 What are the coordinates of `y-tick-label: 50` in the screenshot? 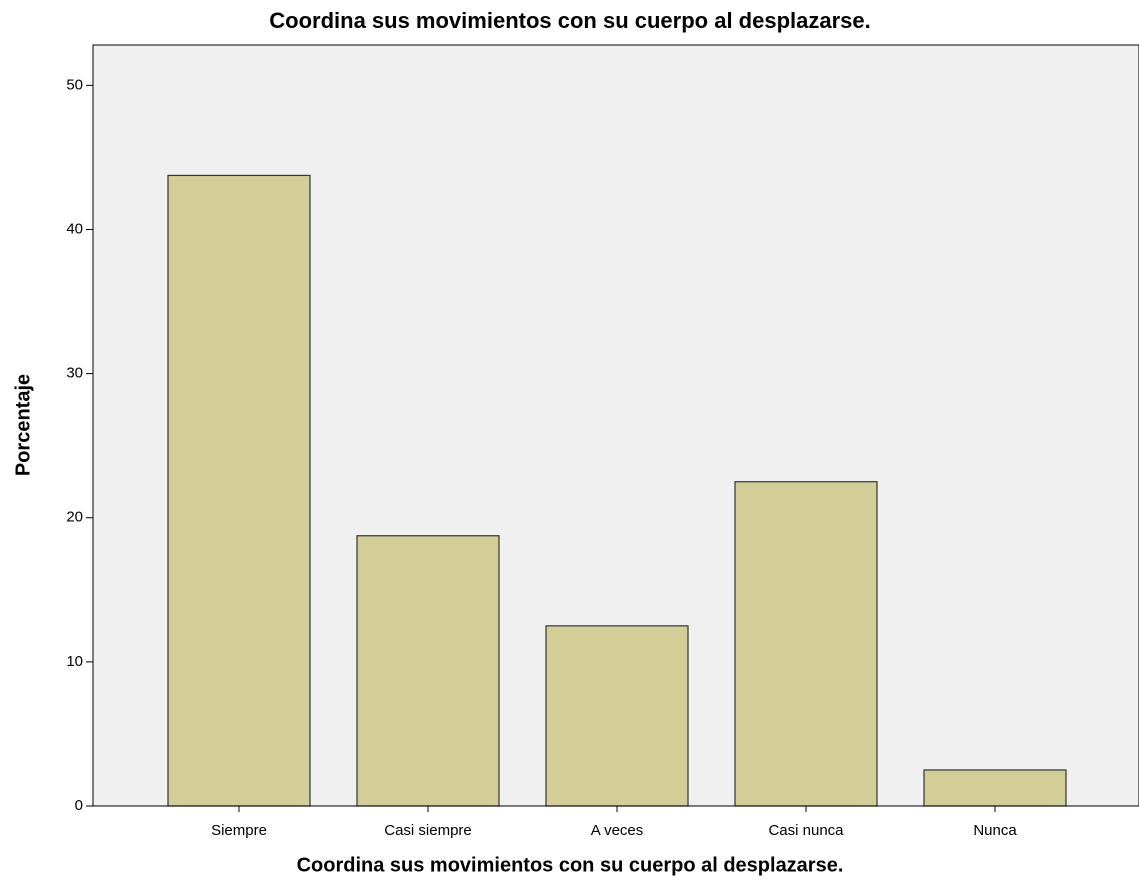 It's located at (74, 84).